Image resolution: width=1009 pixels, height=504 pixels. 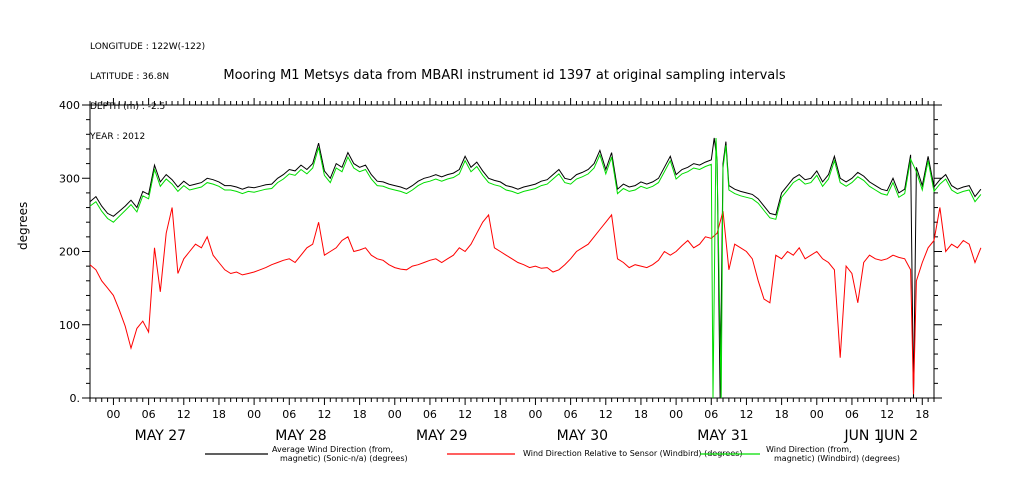 I want to click on legend-label-1: Average Wind Direction (from,, so click(x=332, y=449).